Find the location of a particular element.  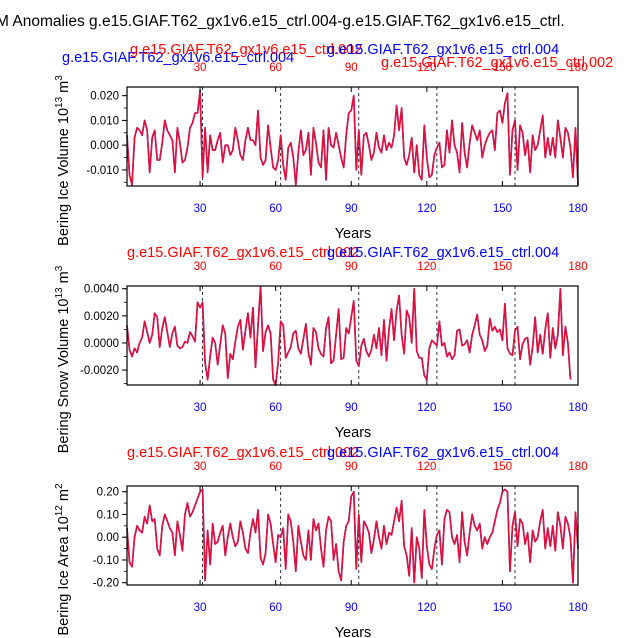

y-tick-label: 0.20 is located at coordinates (108, 493).